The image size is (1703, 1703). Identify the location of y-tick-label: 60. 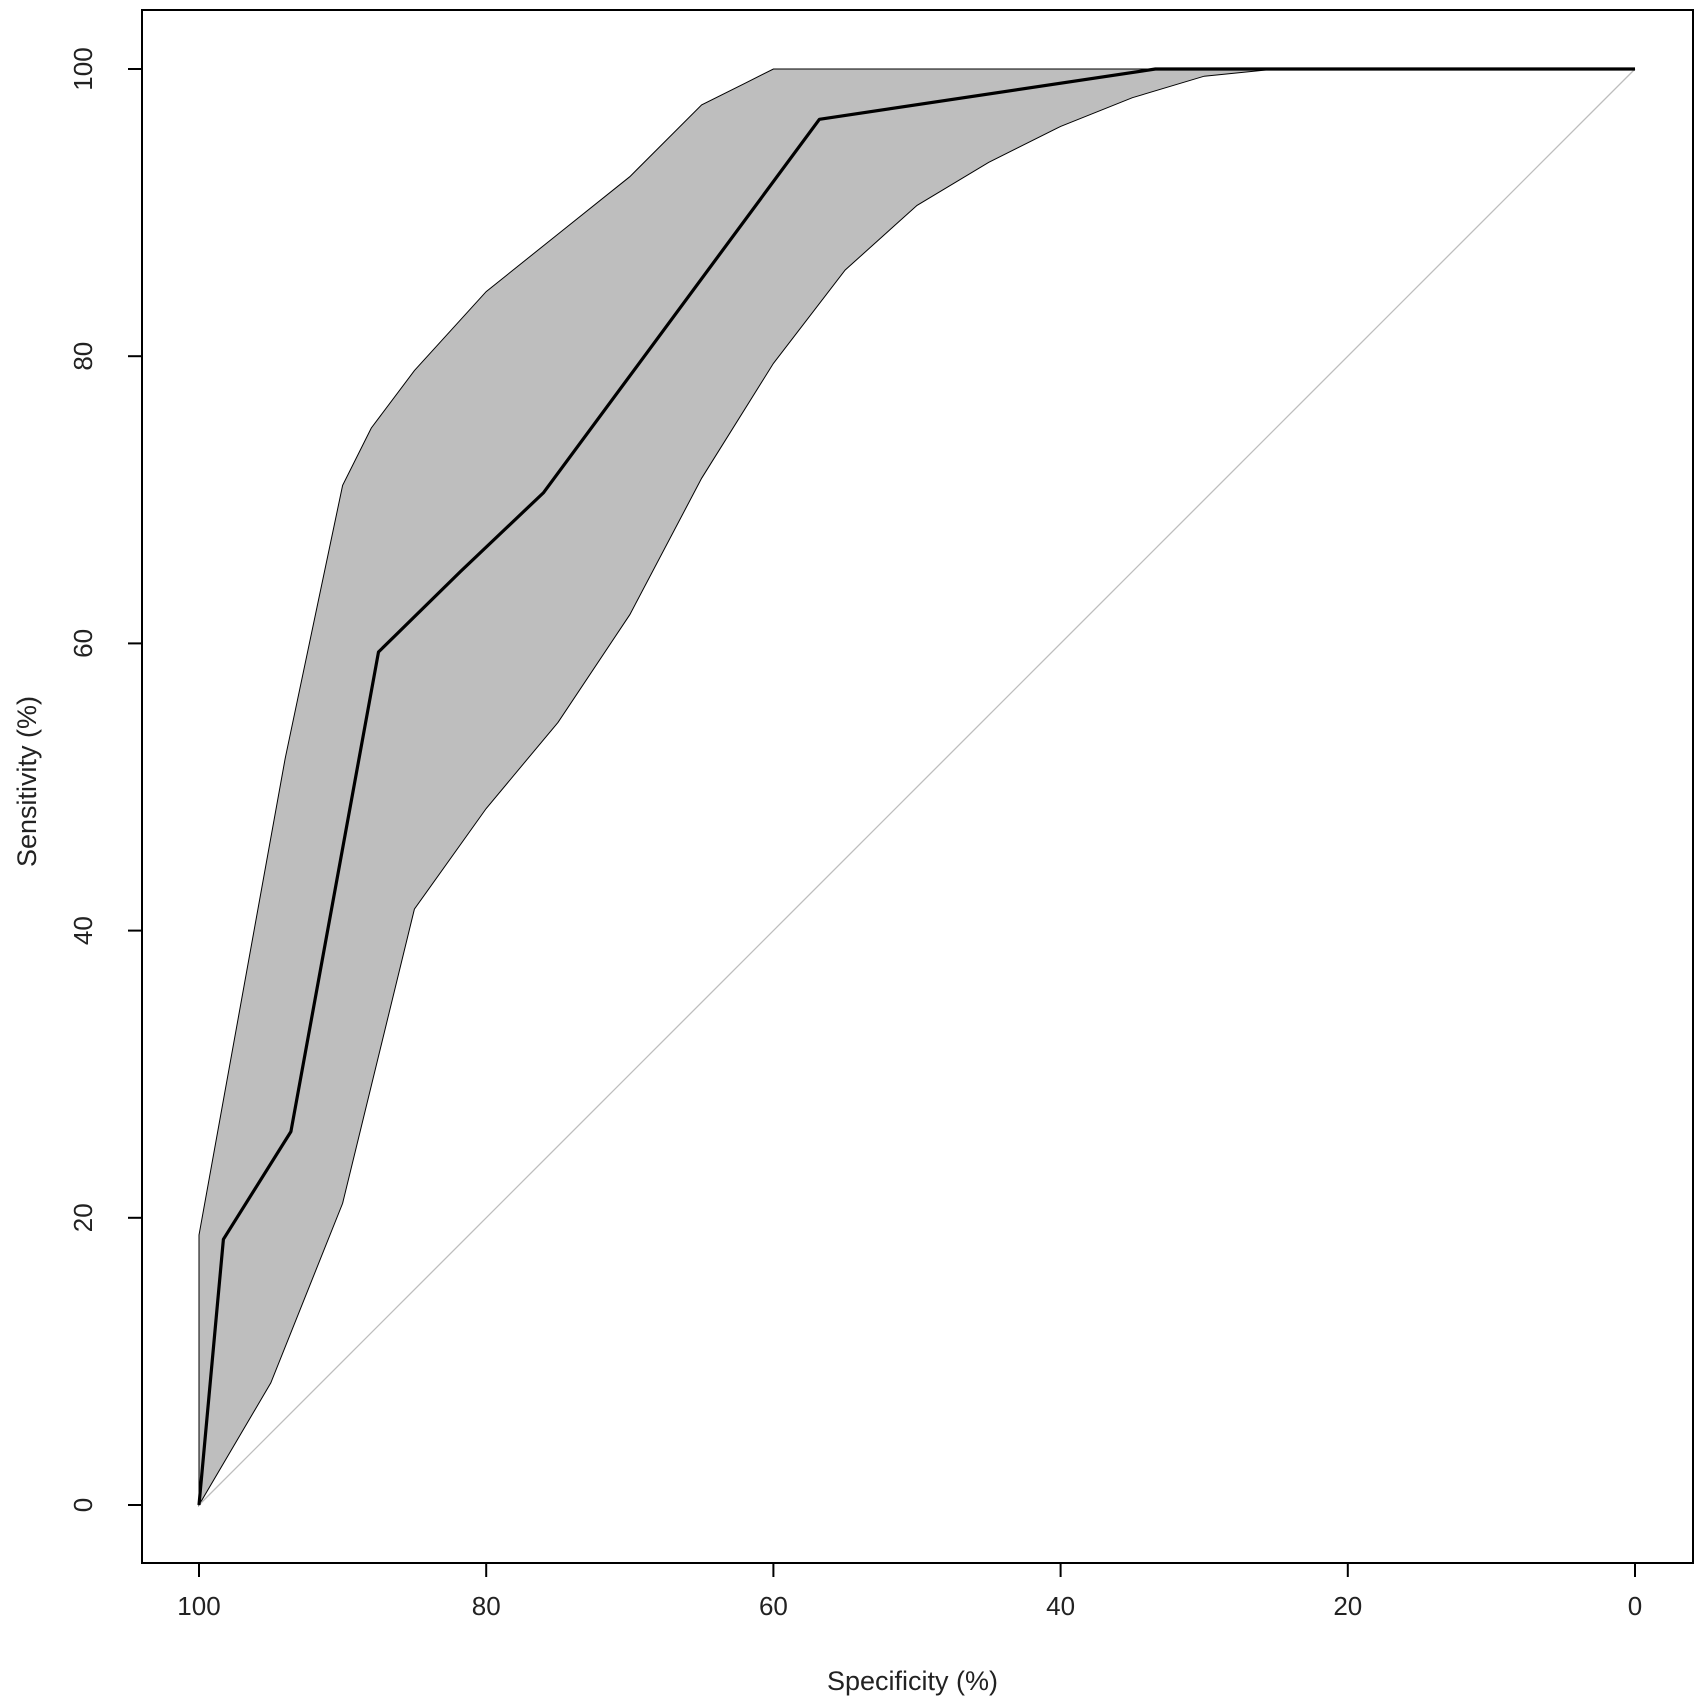
(83, 643).